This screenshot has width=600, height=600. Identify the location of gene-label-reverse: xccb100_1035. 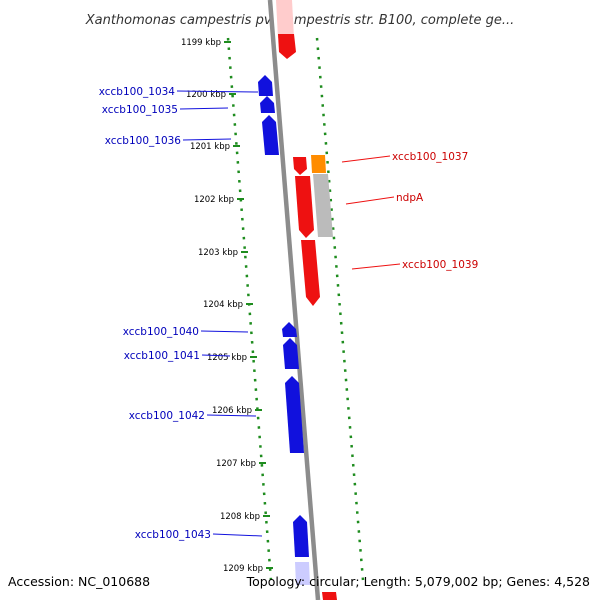
(140, 110).